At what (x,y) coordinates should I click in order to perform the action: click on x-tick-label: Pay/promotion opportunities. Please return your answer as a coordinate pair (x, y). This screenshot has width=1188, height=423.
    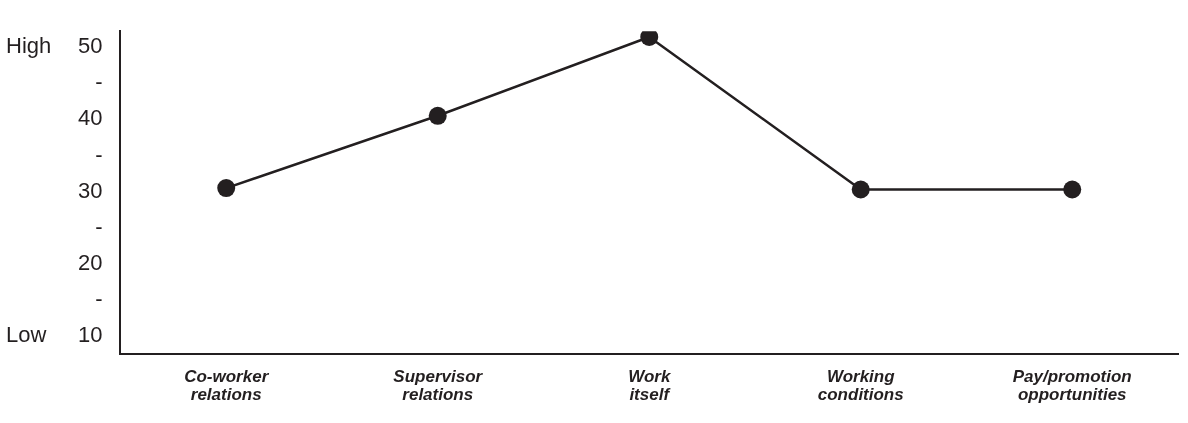
    Looking at the image, I should click on (1072, 385).